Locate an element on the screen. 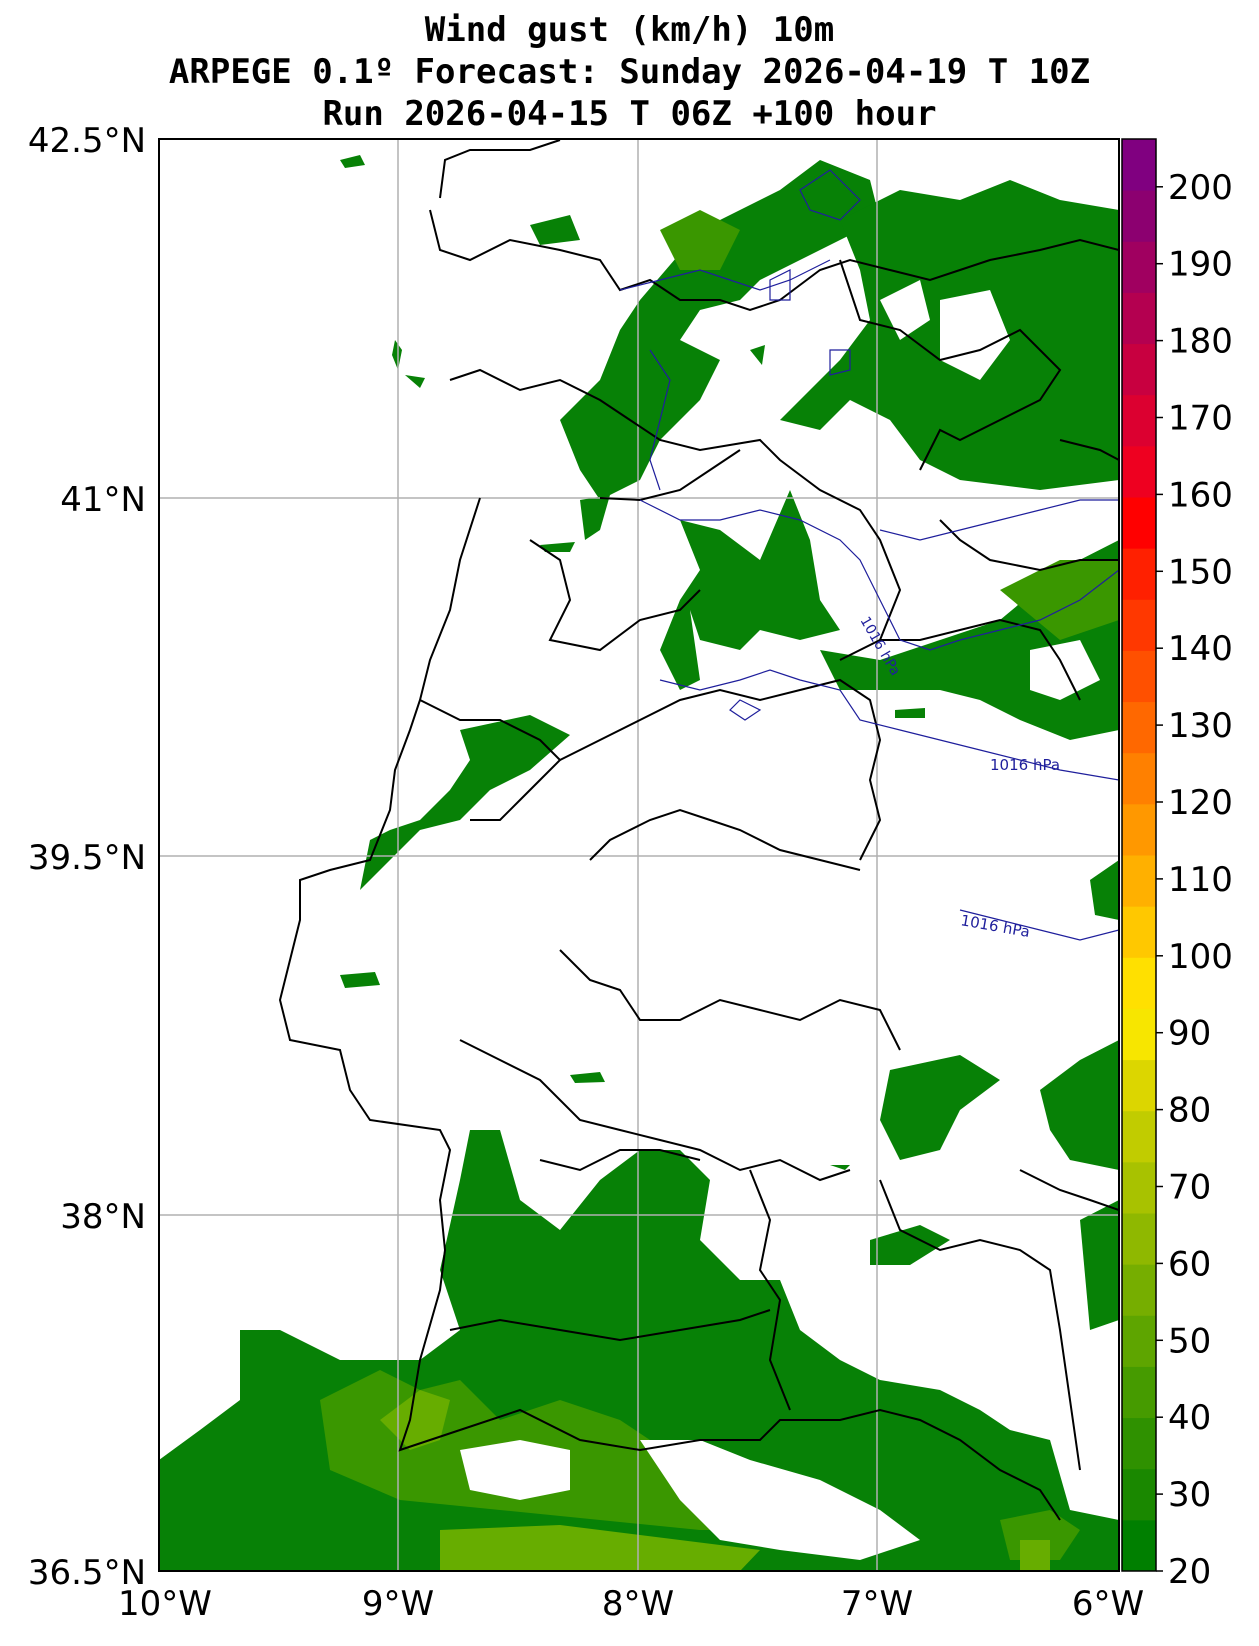 This screenshot has height=1646, width=1259. chart-title-line-1: Wind gust (km/h) 10m is located at coordinates (629, 30).